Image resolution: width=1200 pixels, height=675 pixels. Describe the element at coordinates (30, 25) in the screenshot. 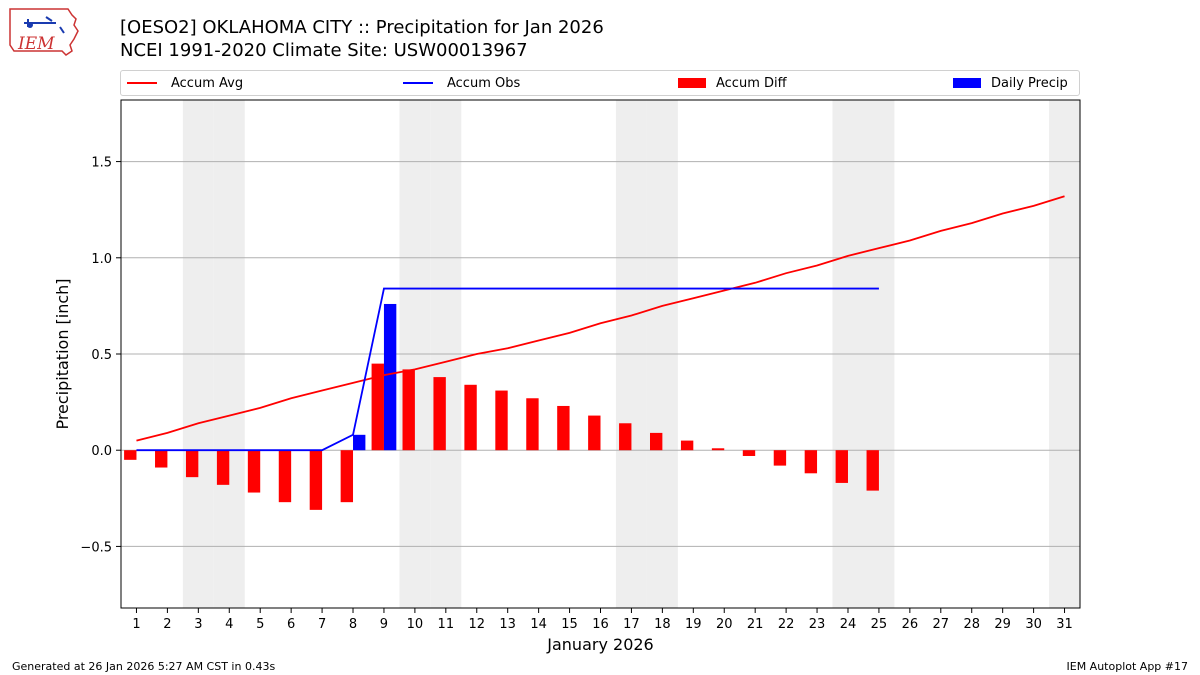

I see `weather-dot-icon` at that location.